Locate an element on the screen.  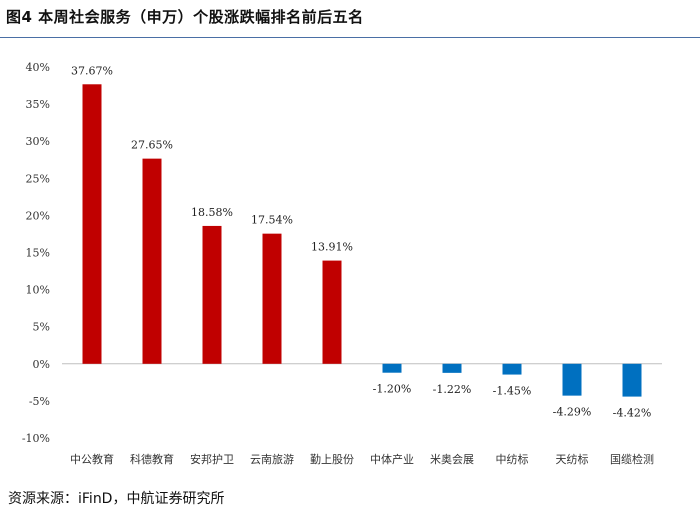
title-divider is located at coordinates (350, 37).